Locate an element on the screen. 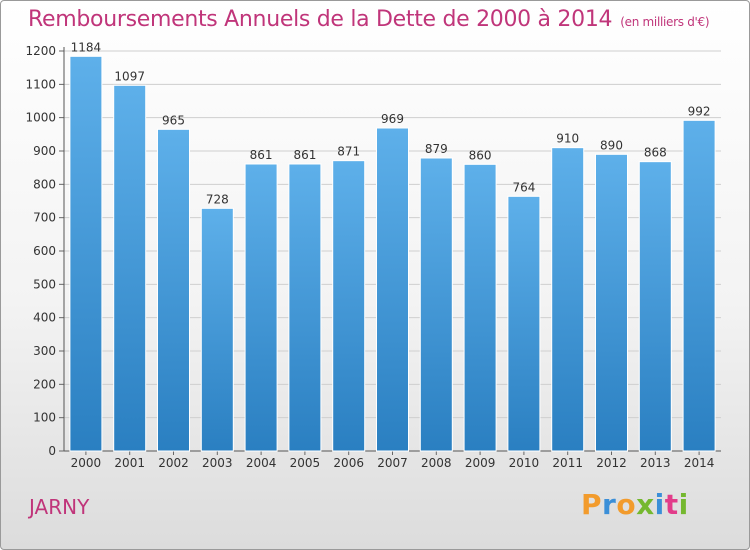 This screenshot has width=750, height=550. logo-letter: o is located at coordinates (626, 504).